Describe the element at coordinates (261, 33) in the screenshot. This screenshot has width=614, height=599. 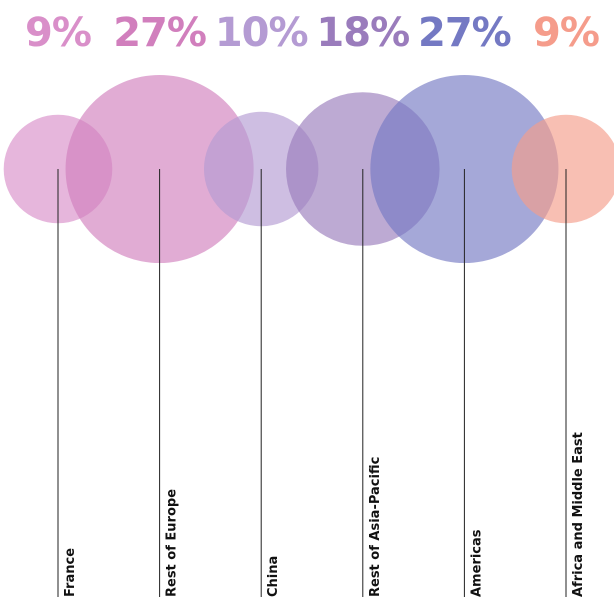
I see `value-label: 10%` at that location.